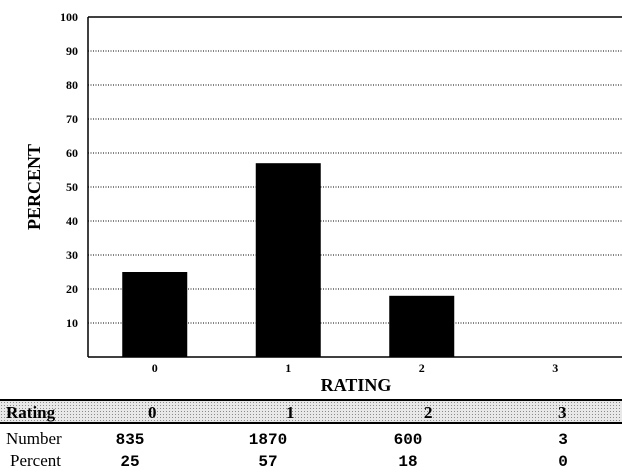  I want to click on y-tick-label-70: 70, so click(72, 119).